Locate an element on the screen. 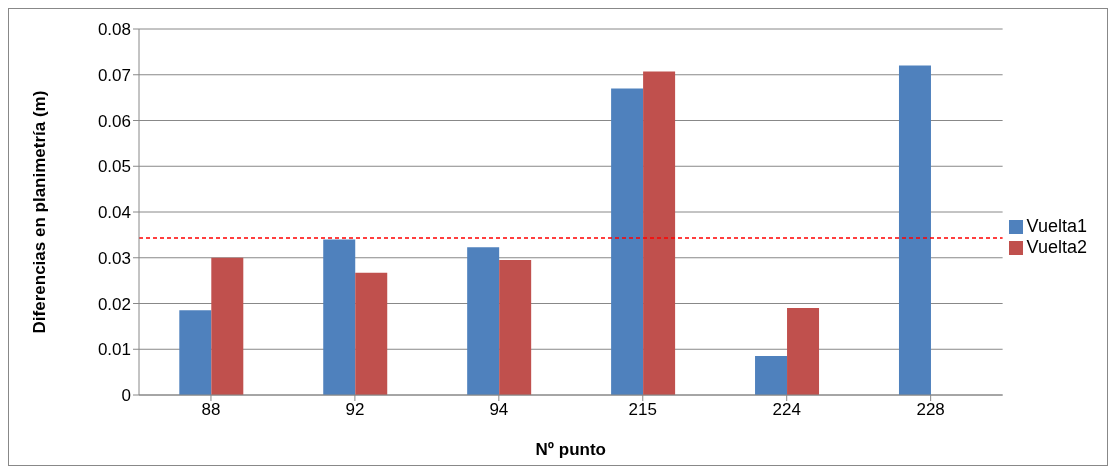 The height and width of the screenshot is (474, 1117). y-tick-label: 0.01 is located at coordinates (114, 350).